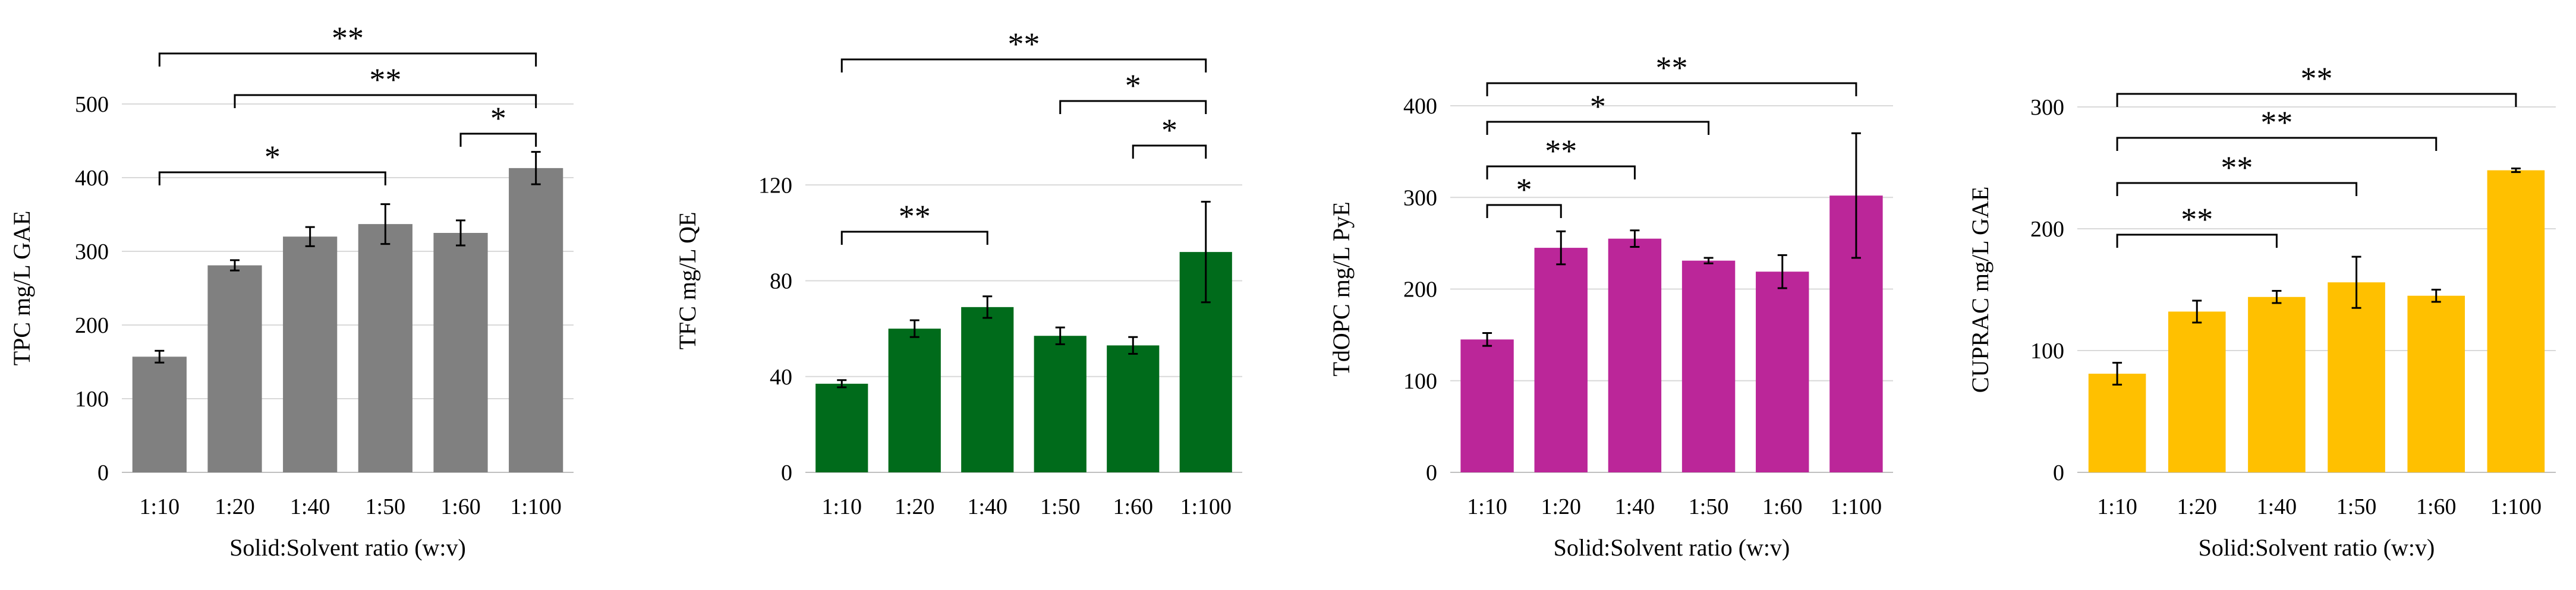  What do you see at coordinates (775, 185) in the screenshot?
I see `y-tick-label: 120` at bounding box center [775, 185].